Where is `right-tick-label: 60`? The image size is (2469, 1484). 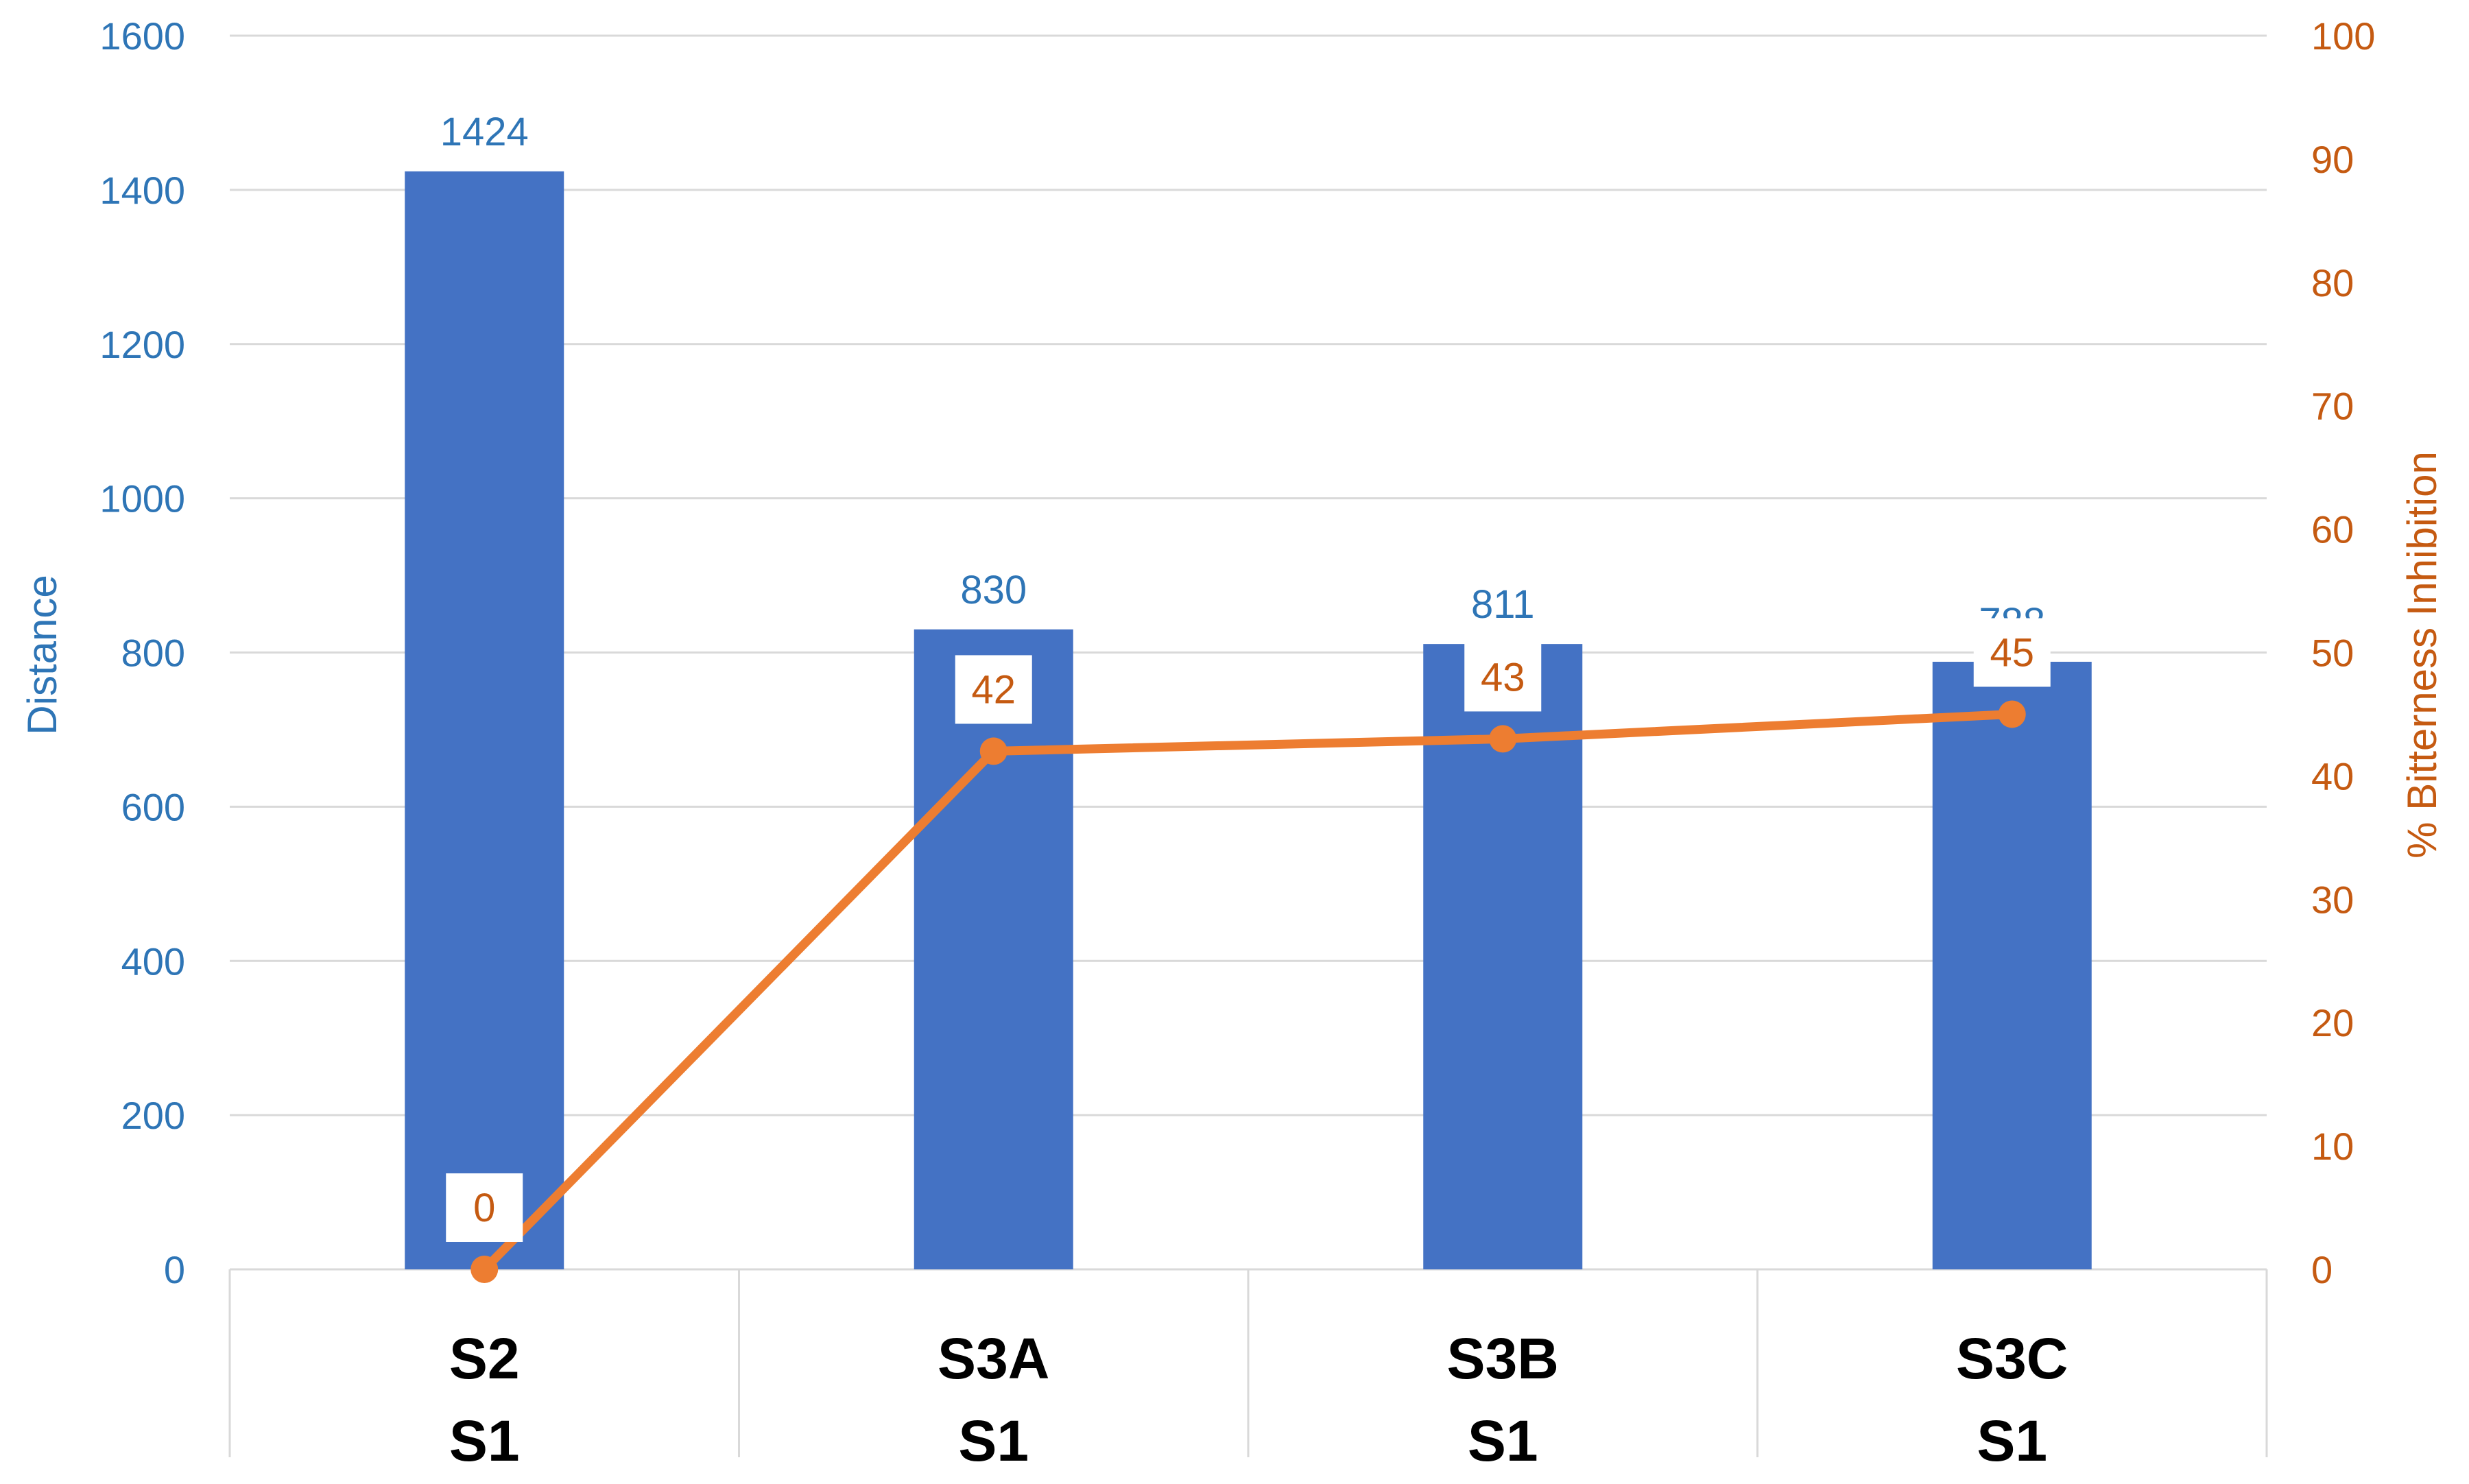
right-tick-label: 60 is located at coordinates (2332, 529).